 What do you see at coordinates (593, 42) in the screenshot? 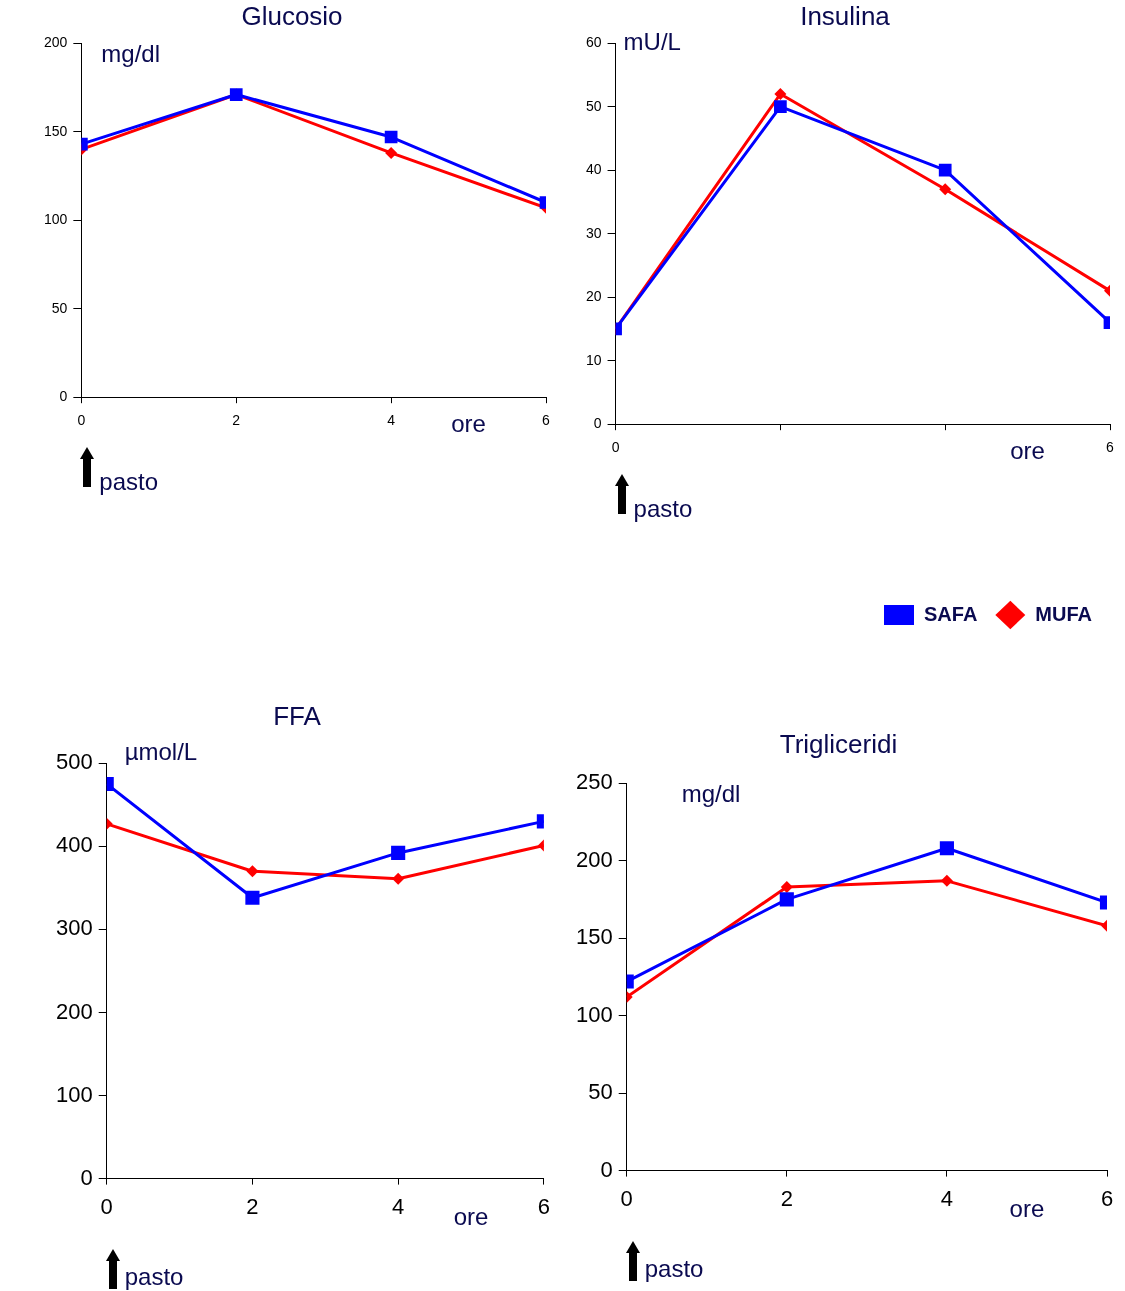
I see `y-tick-label: 60` at bounding box center [593, 42].